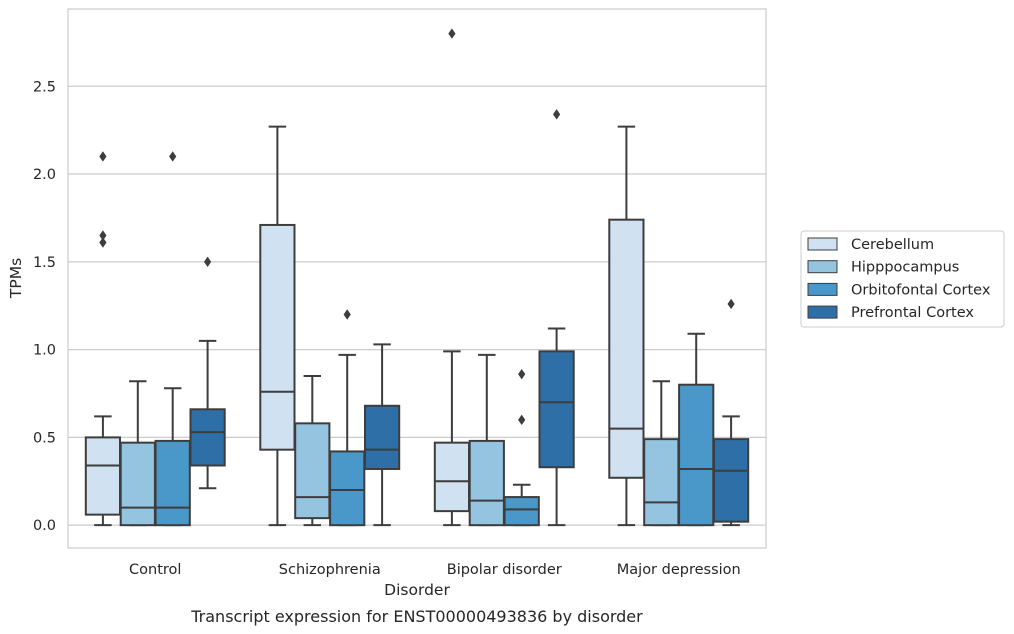 The width and height of the screenshot is (1014, 634). What do you see at coordinates (44, 87) in the screenshot?
I see `y-tick-label: 2.5` at bounding box center [44, 87].